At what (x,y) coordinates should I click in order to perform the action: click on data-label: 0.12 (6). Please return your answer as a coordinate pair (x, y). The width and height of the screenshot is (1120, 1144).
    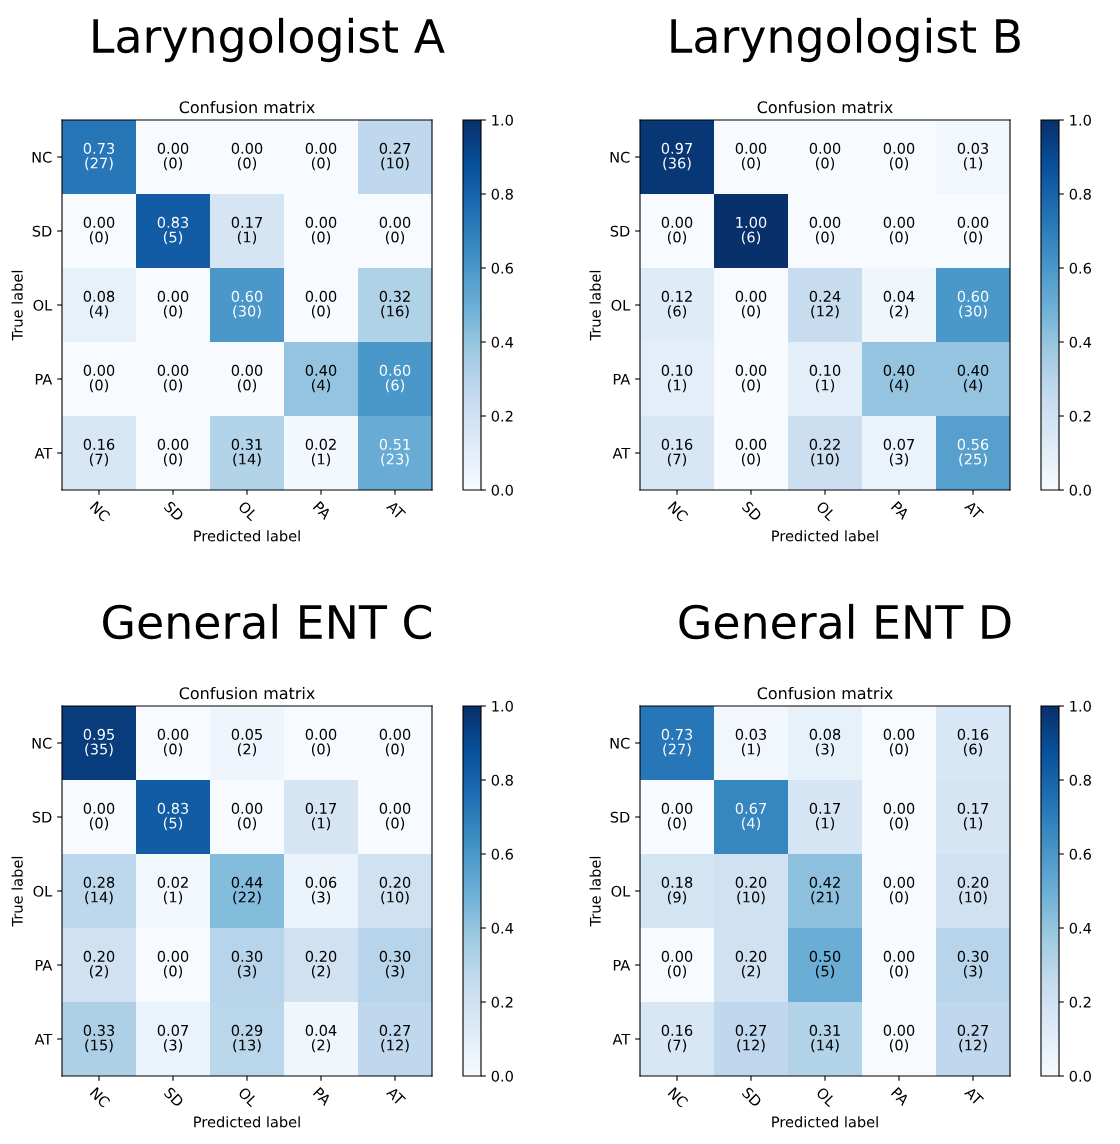
    Looking at the image, I should click on (676, 304).